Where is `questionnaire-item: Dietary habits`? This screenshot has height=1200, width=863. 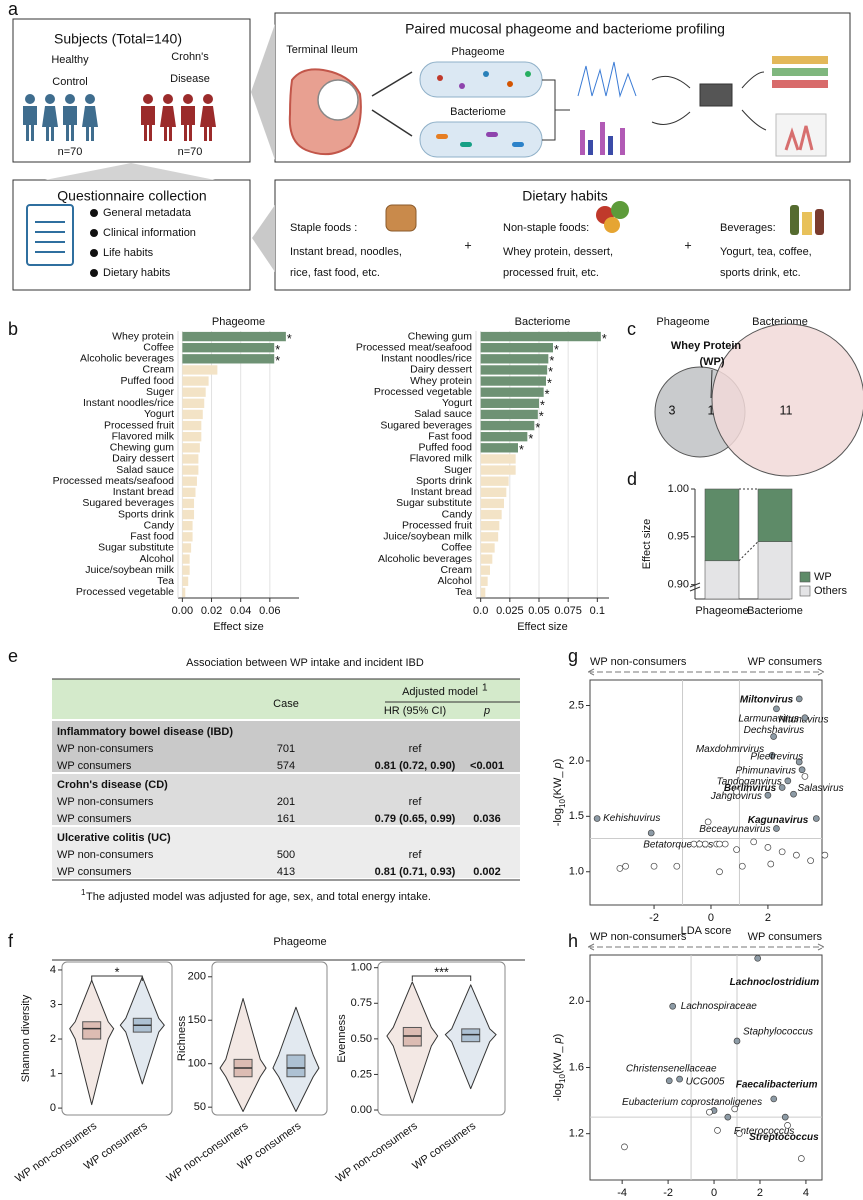 questionnaire-item: Dietary habits is located at coordinates (137, 273).